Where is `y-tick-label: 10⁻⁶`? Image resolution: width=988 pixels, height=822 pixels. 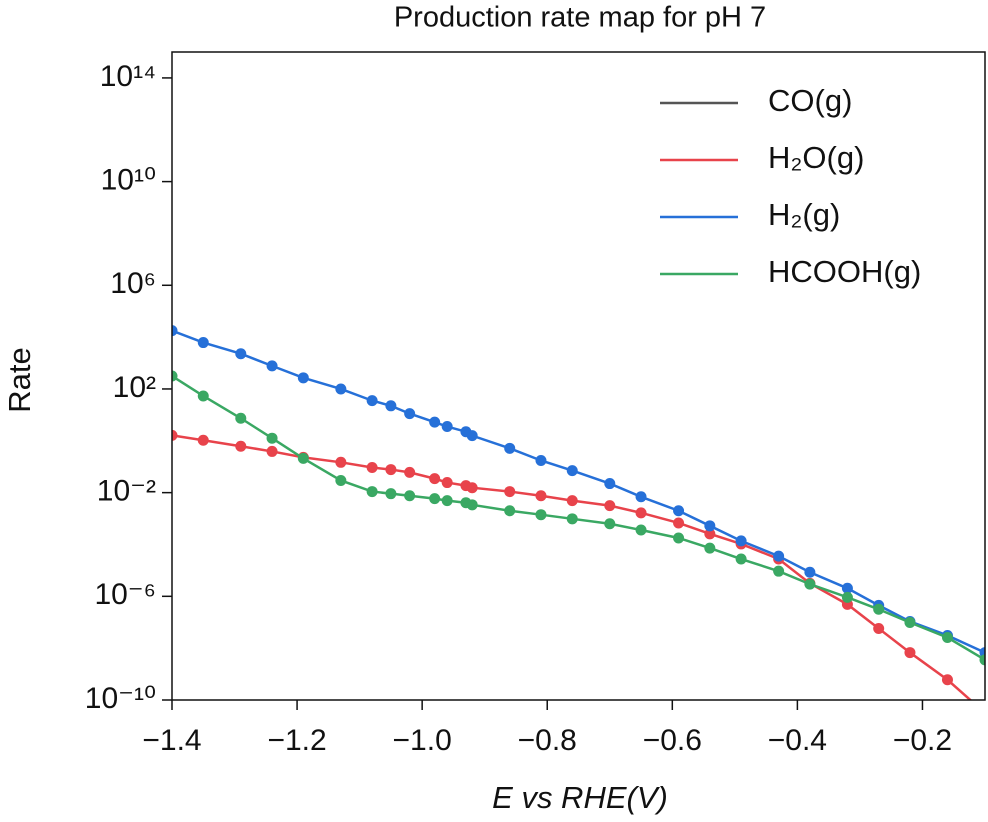 y-tick-label: 10⁻⁶ is located at coordinates (125, 594).